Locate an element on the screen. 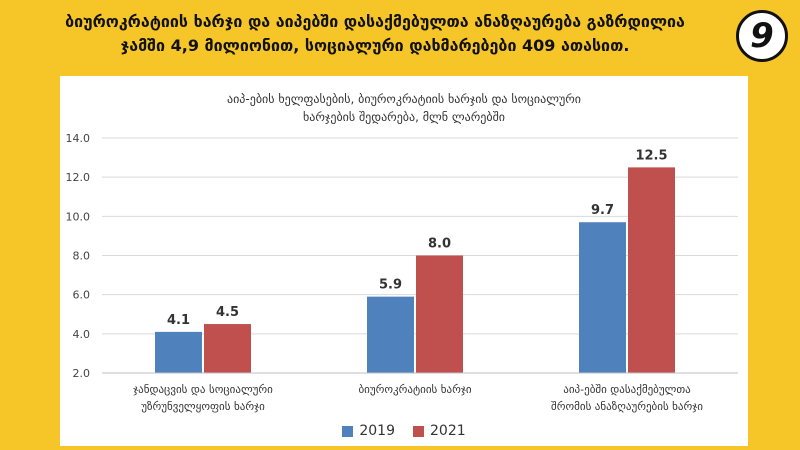 Image resolution: width=800 pixels, height=450 pixels. y-tick-label: 10.0 is located at coordinates (78, 216).